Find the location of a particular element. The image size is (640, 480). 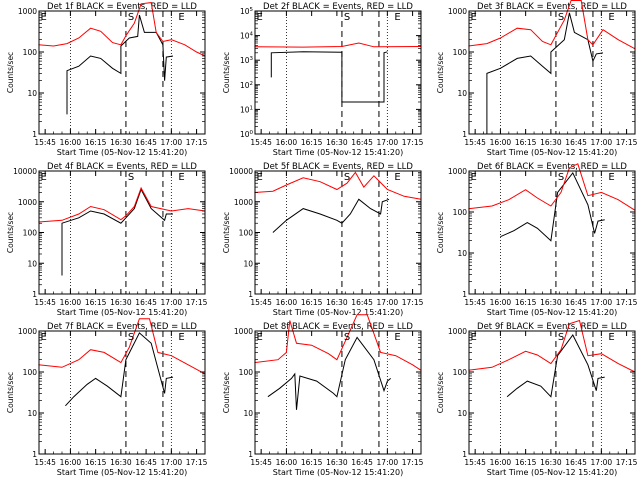

panel-title: Det 7f BLACK = Events, RED = LLD is located at coordinates (122, 327).